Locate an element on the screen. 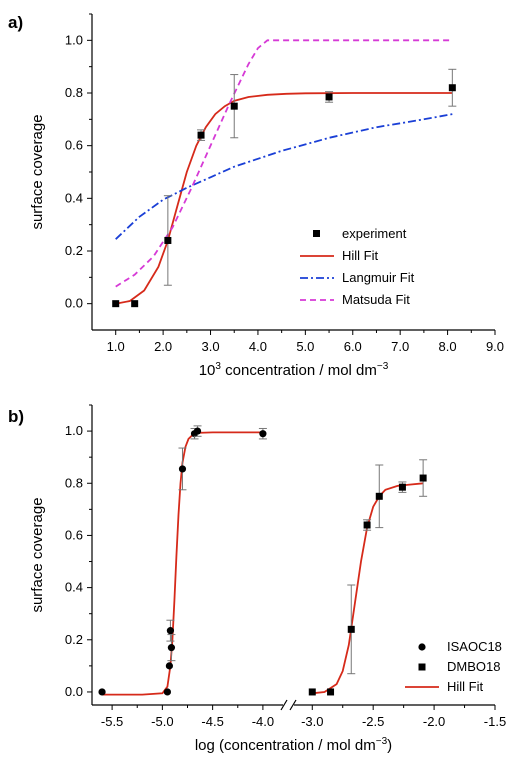  panel-a-legend-label: Matsuda Fit is located at coordinates (376, 299).